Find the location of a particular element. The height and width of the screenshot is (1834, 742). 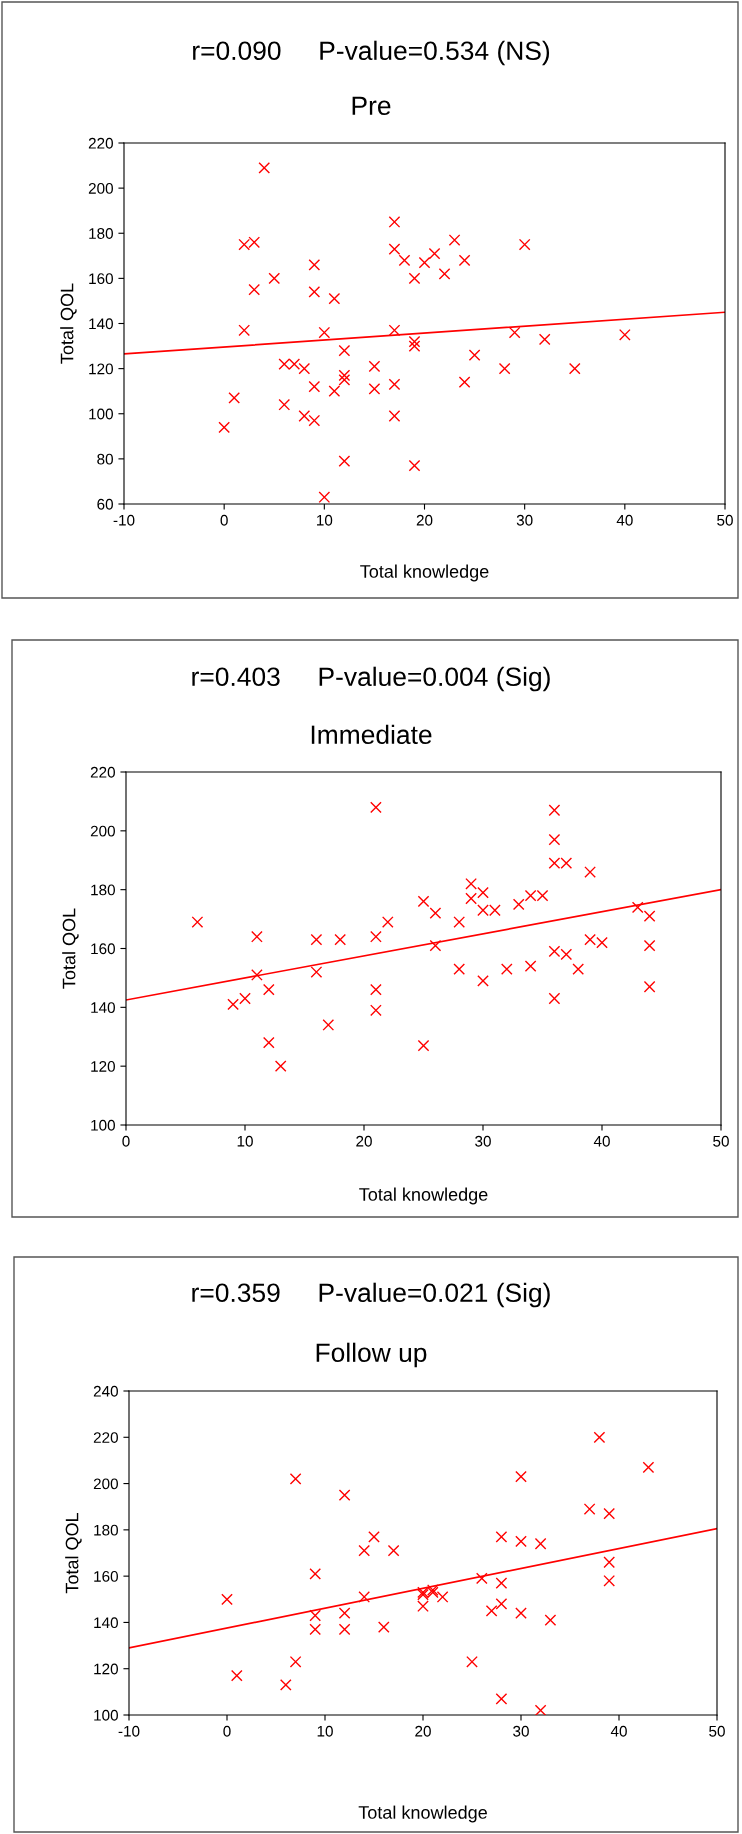

chart-title: r=0.403 P-value=0.004 (Sig) is located at coordinates (371, 679).